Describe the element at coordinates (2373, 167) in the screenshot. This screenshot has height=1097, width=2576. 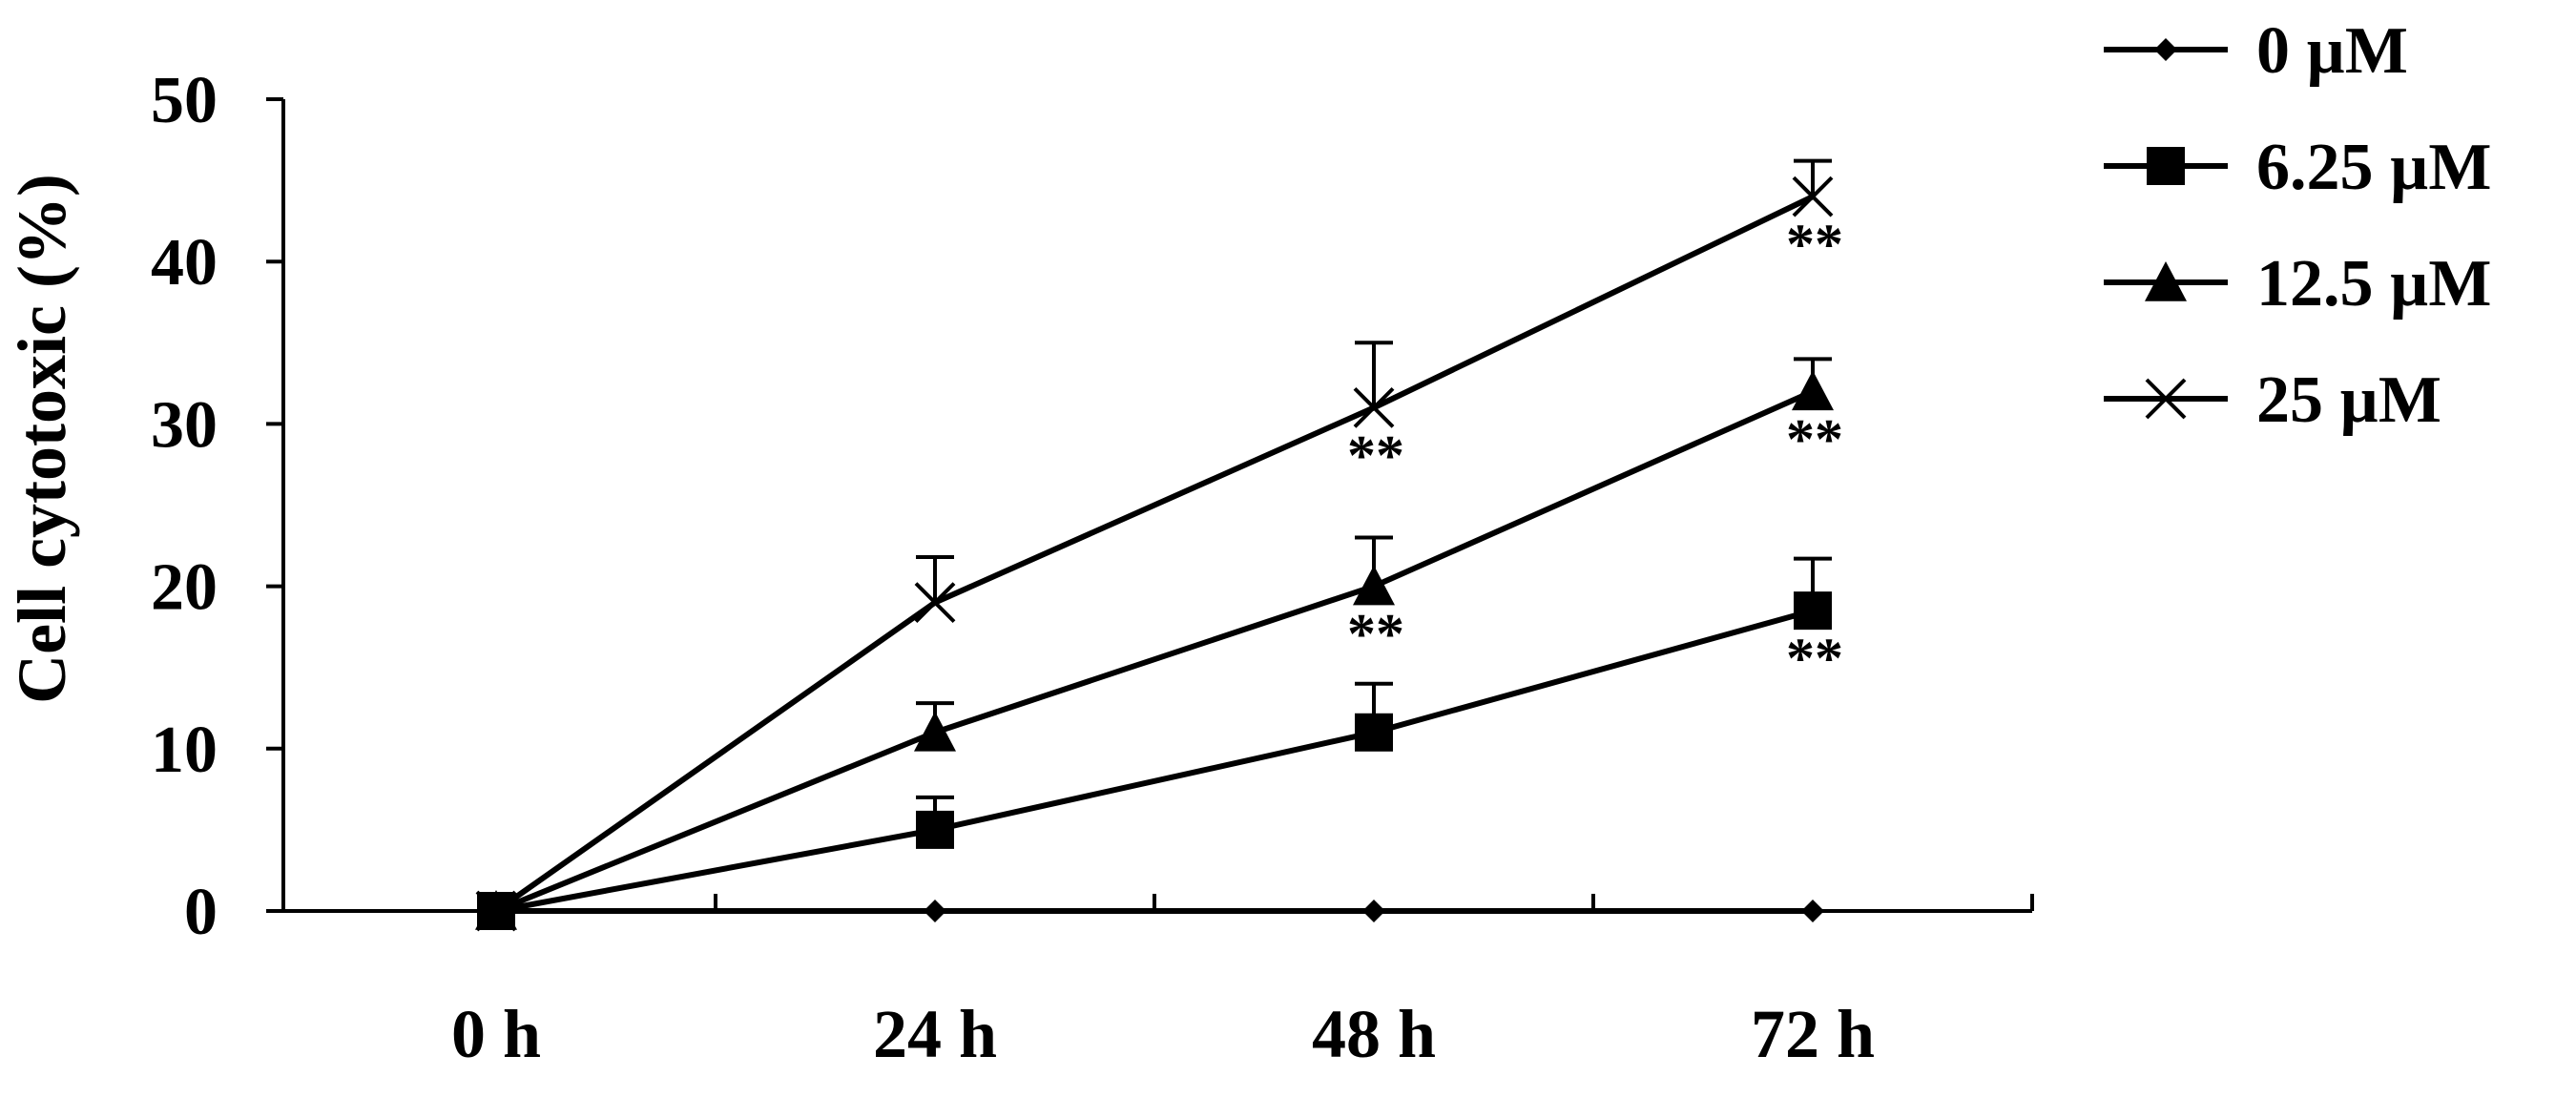
I see `legend-label: 6.25 µM` at that location.